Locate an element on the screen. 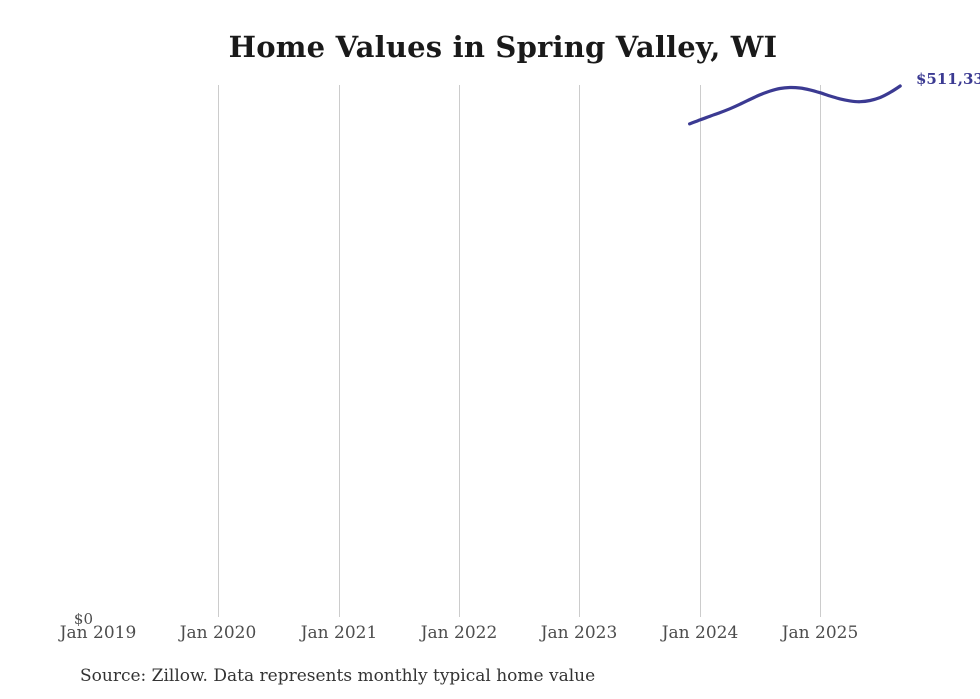 The image size is (980, 699). x-tick-jan-2024: Jan 2024 is located at coordinates (700, 633).